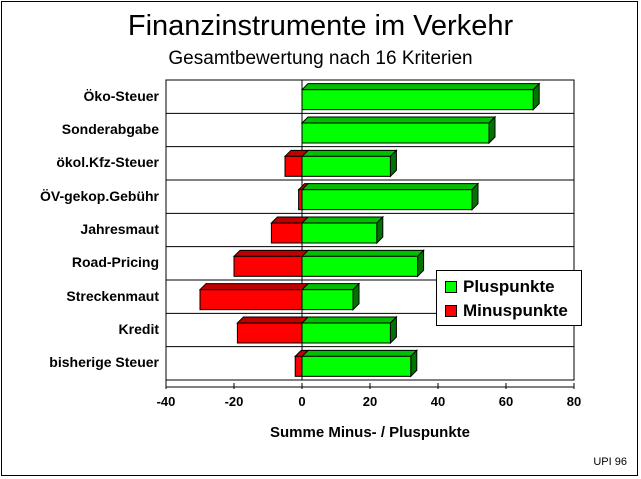 The width and height of the screenshot is (641, 479). I want to click on x-tick-label: 0, so click(302, 401).